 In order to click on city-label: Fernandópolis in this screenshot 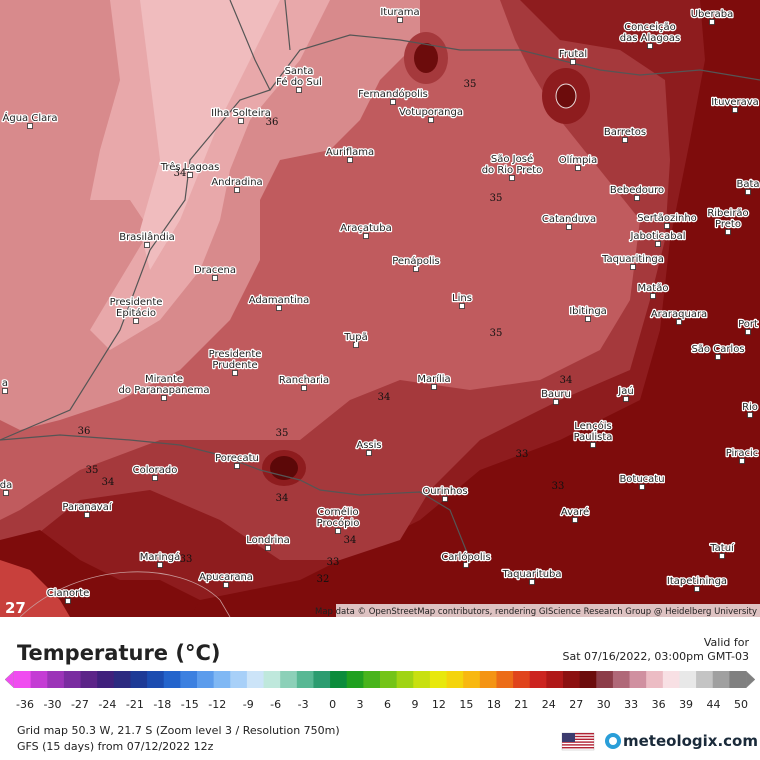, I will do `click(393, 94)`.